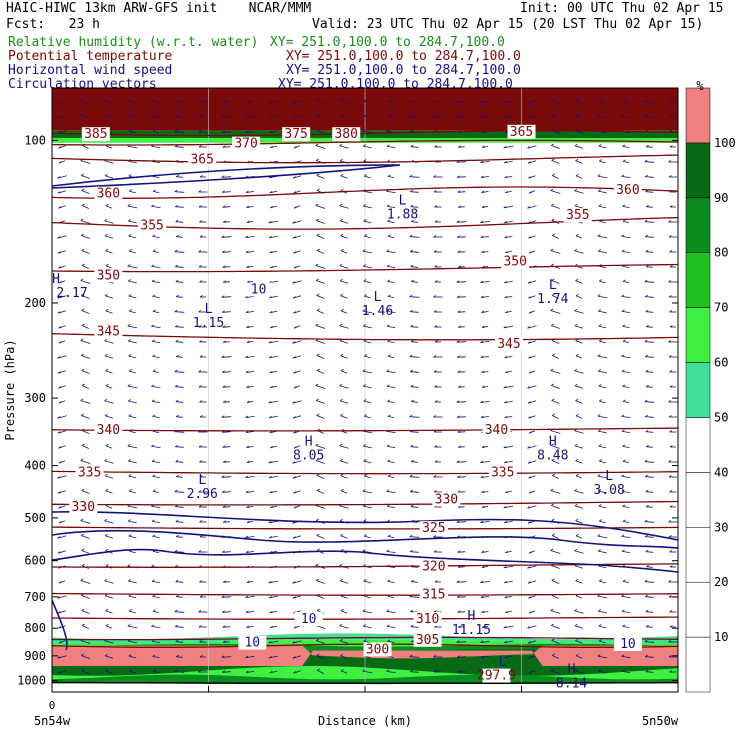 This screenshot has width=740, height=740. Describe the element at coordinates (433, 566) in the screenshot. I see `theta-label-21: 320` at that location.